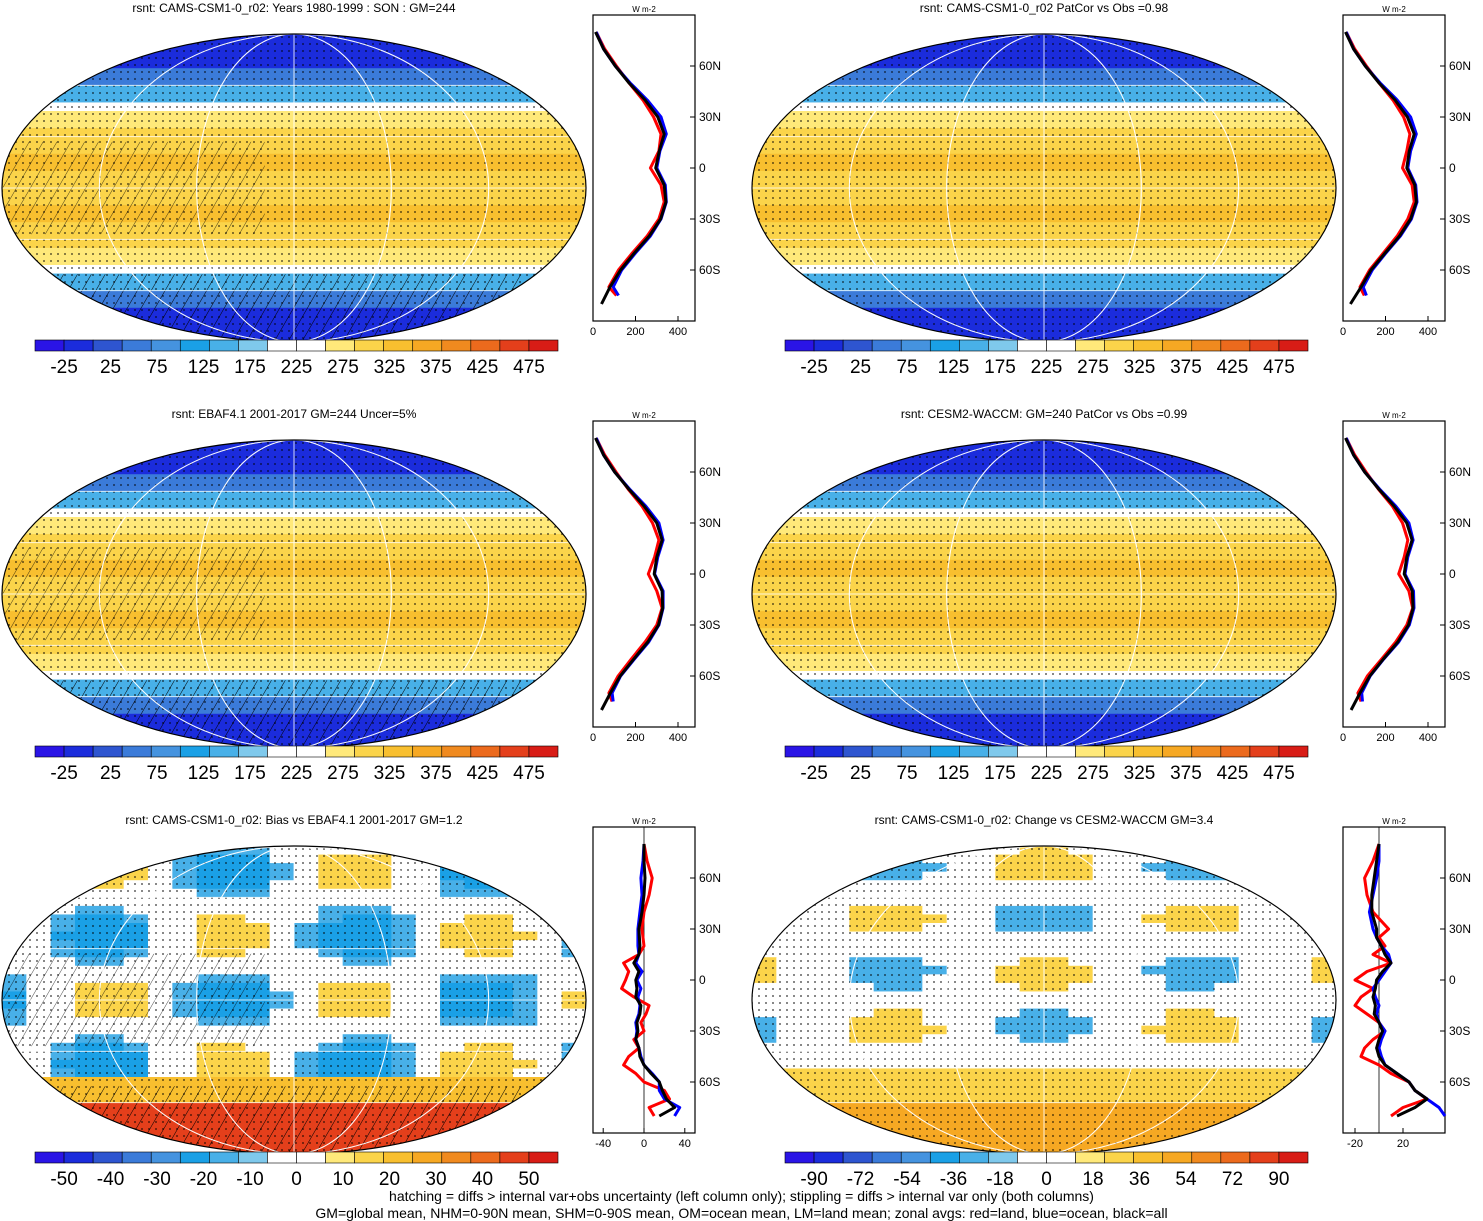 Image resolution: width=1483 pixels, height=1221 pixels. What do you see at coordinates (710, 117) in the screenshot?
I see `zonal-ytick-label: 30N` at bounding box center [710, 117].